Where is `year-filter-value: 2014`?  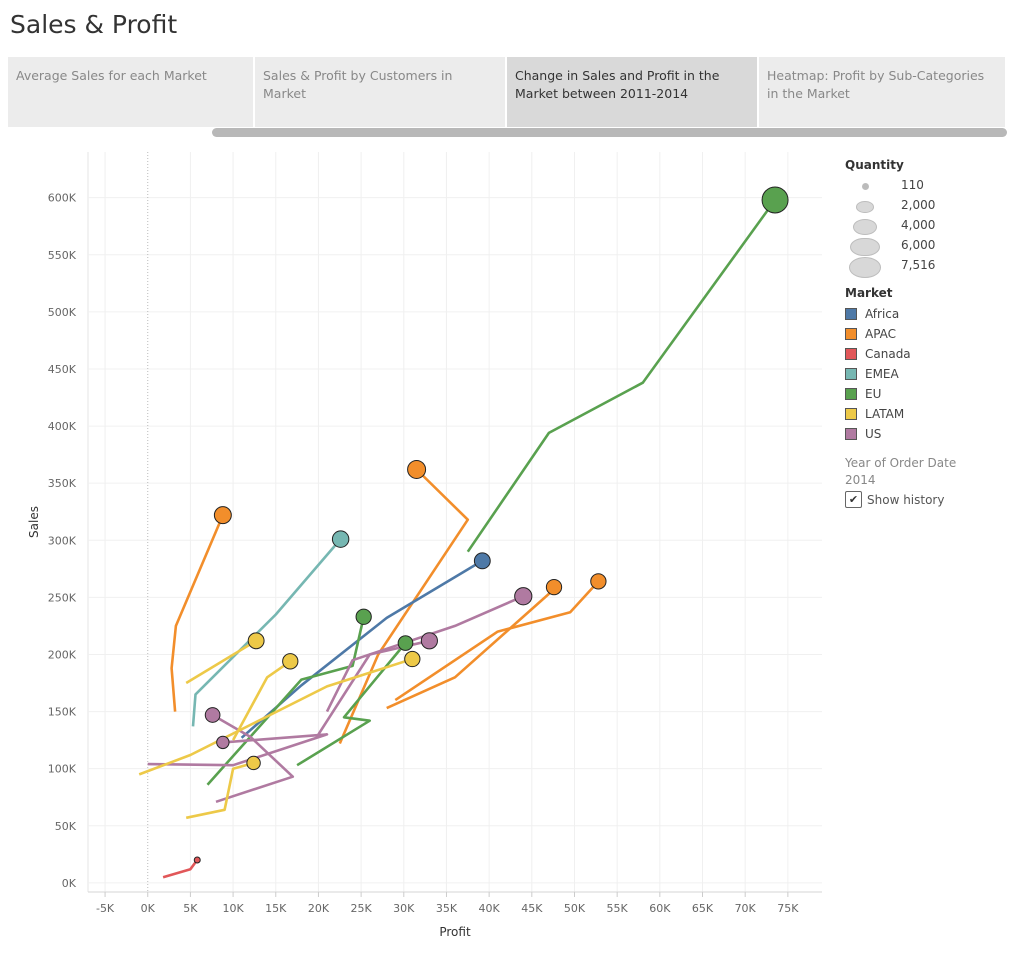
year-filter-value: 2014 is located at coordinates (860, 480).